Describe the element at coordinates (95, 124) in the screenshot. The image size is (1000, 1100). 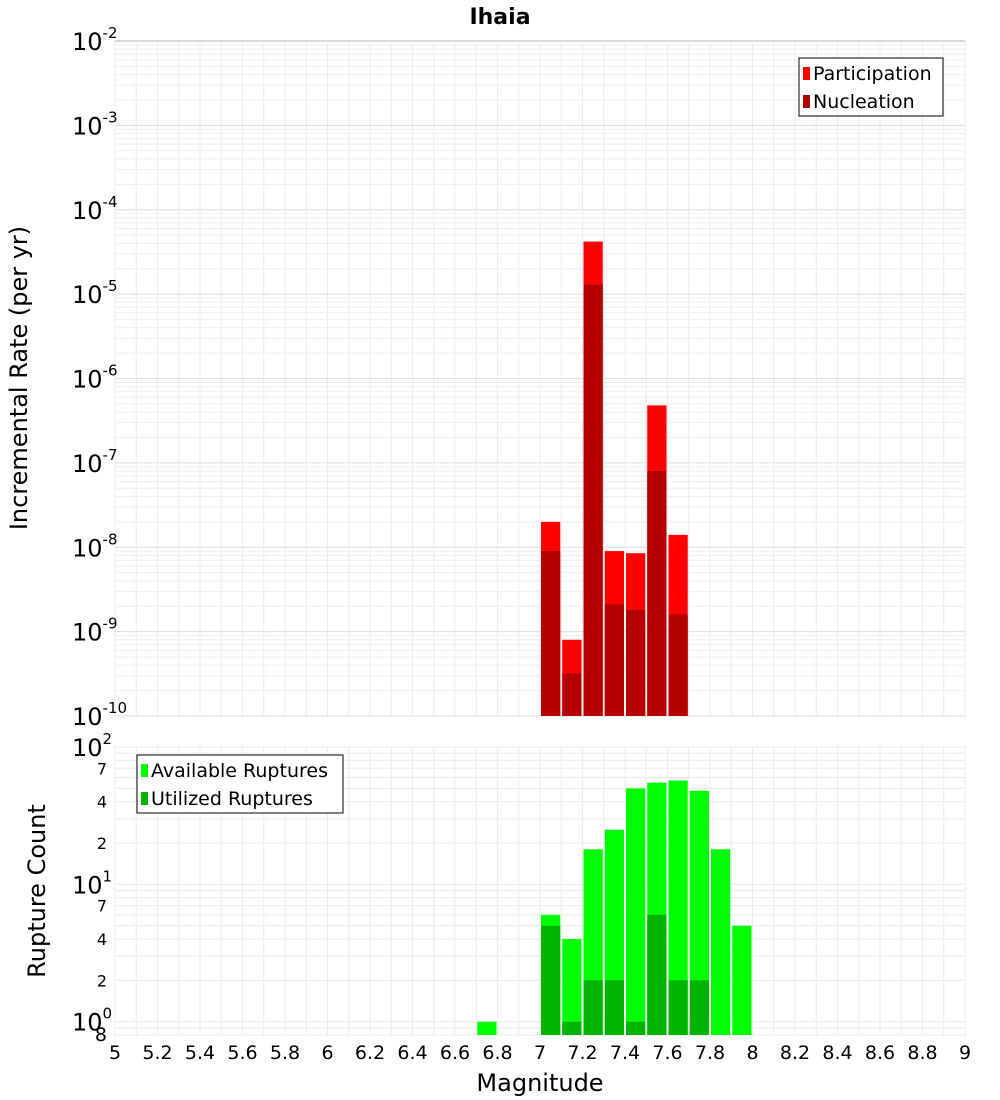
I see `y-tick-label: 10⁻³` at that location.